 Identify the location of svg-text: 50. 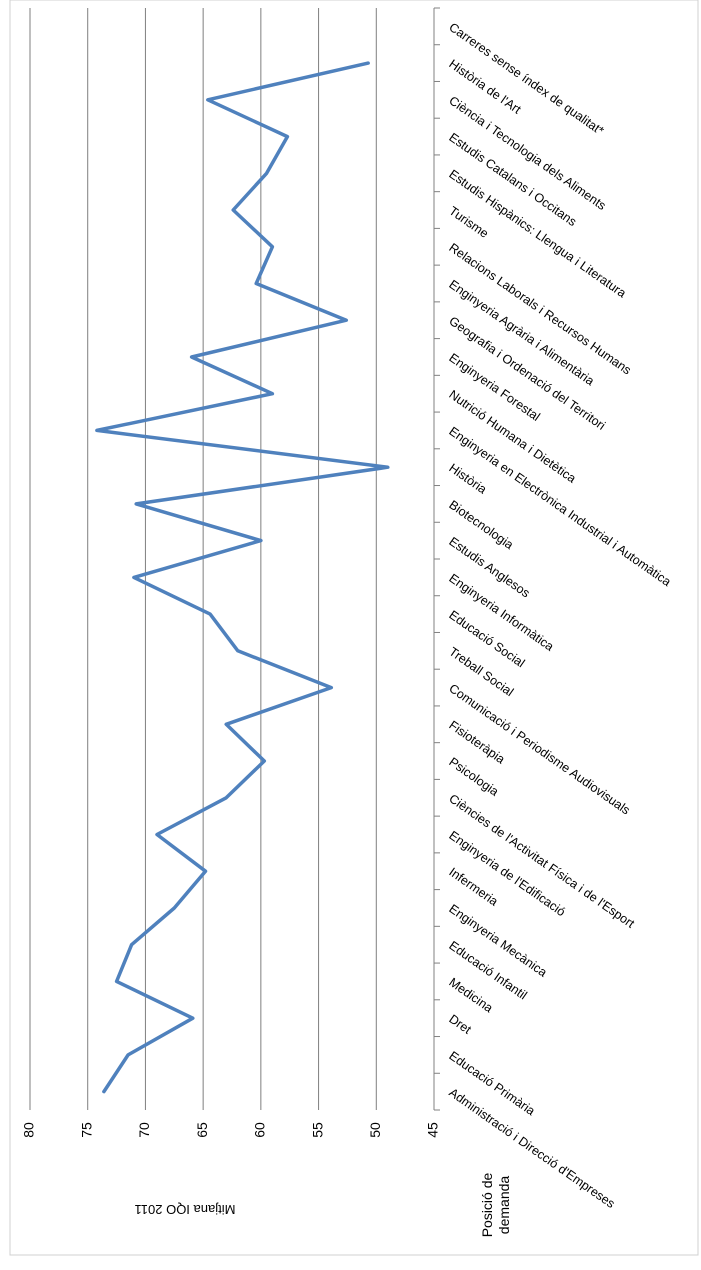
(375, 1130).